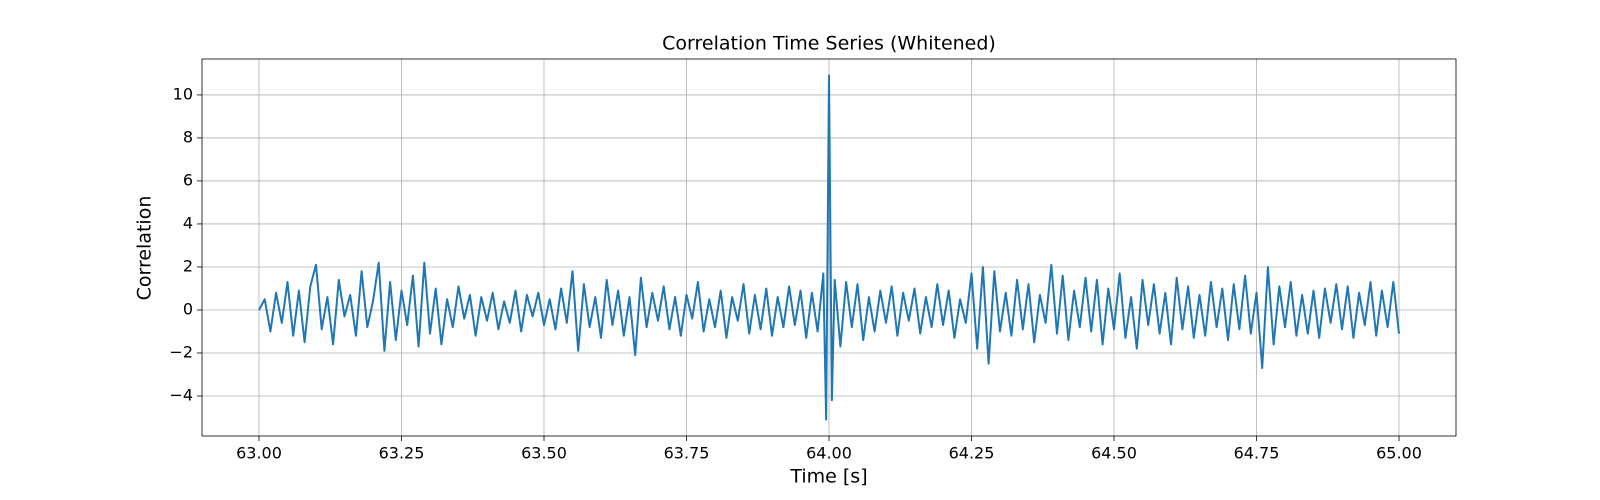 This screenshot has width=1600, height=500. I want to click on y-tick-label: 2, so click(188, 265).